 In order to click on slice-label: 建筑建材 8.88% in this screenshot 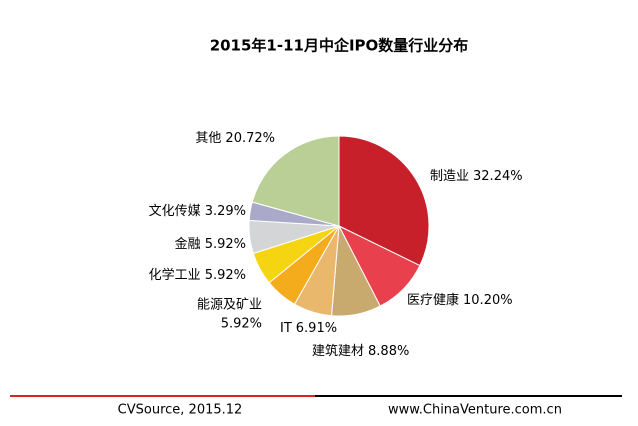, I will do `click(360, 351)`.